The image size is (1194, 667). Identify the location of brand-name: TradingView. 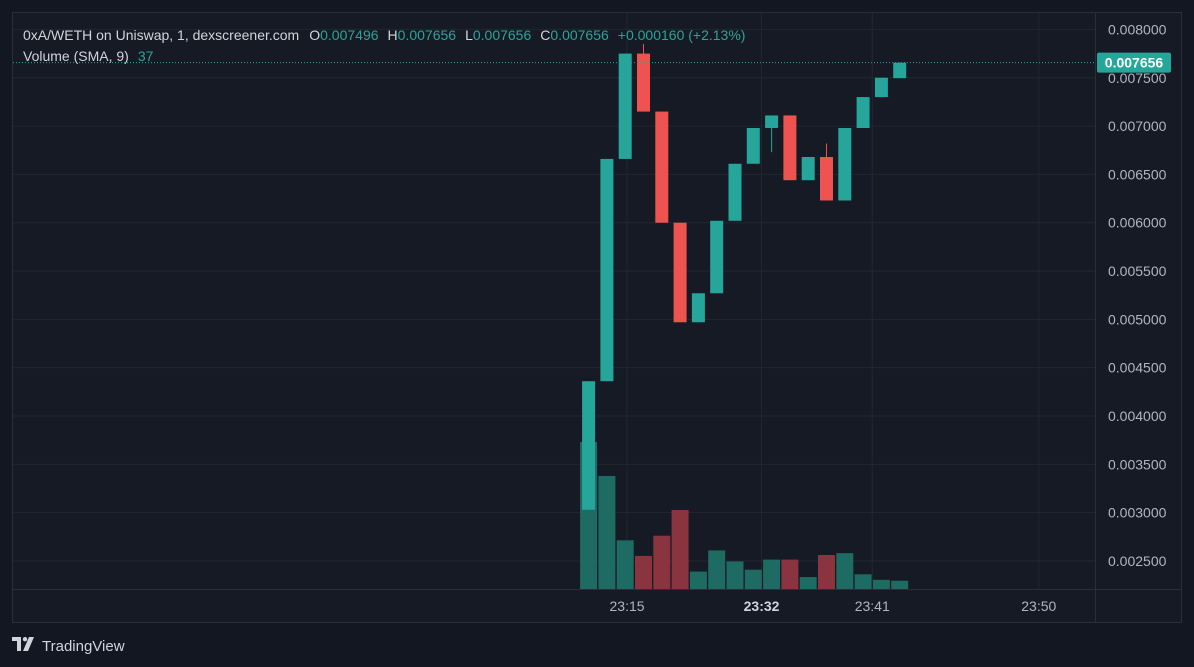
(83, 646).